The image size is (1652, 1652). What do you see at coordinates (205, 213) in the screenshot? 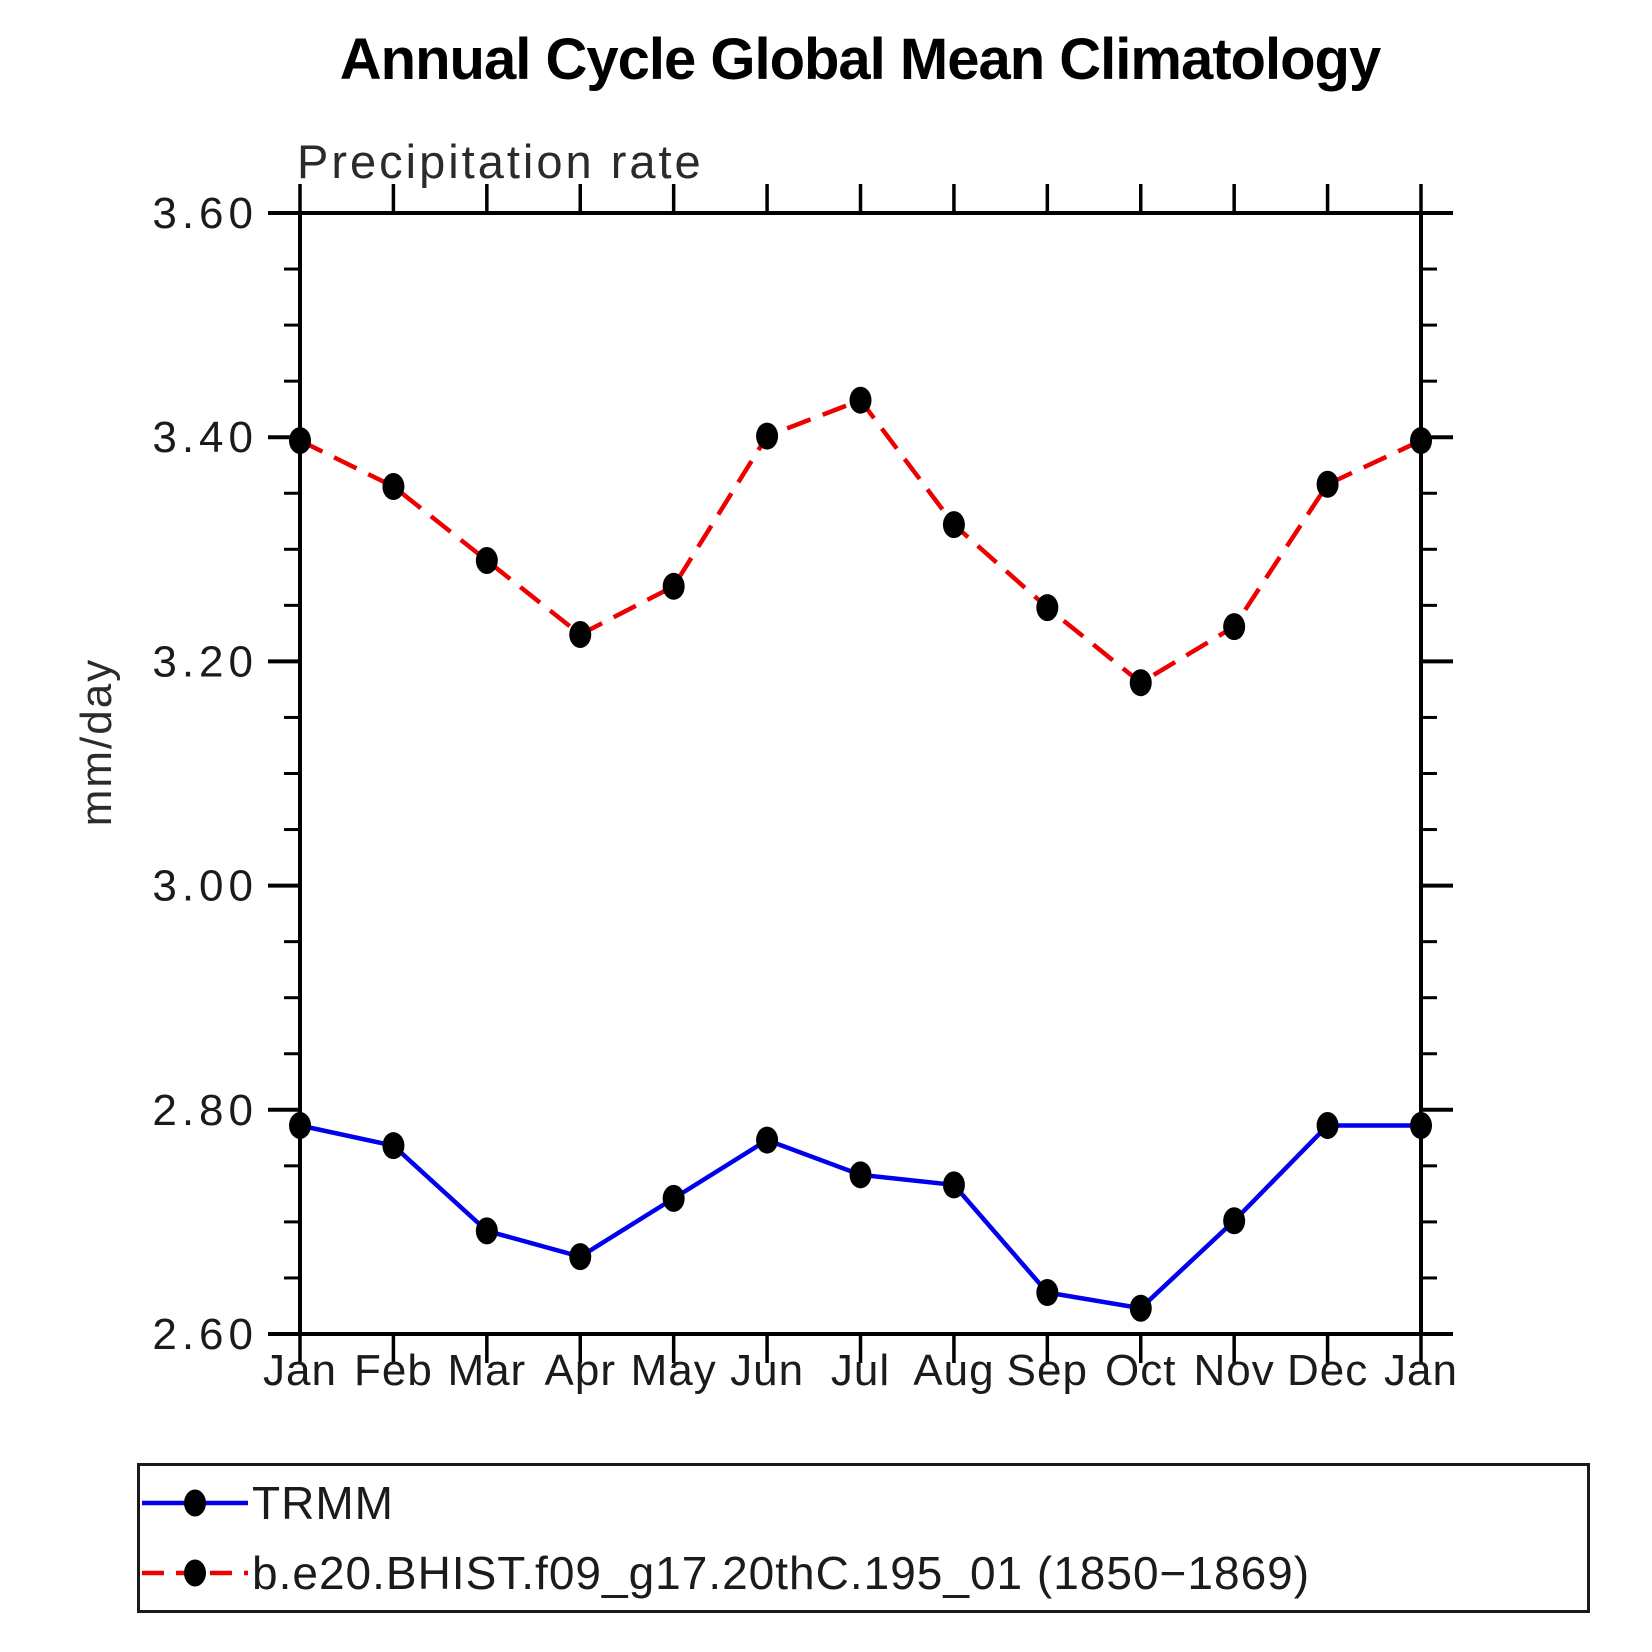
I see `y-tick-label: 3.60` at bounding box center [205, 213].